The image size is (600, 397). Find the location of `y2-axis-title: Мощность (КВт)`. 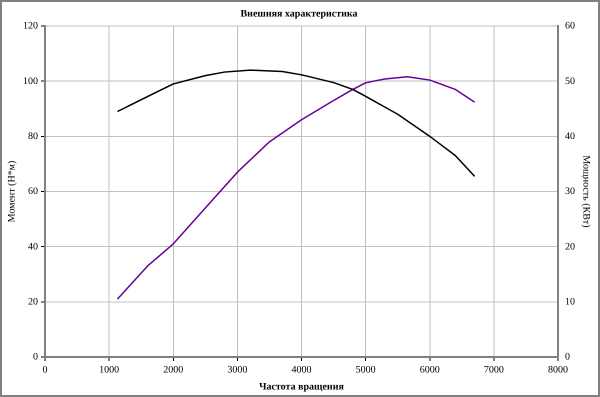

y2-axis-title: Мощность (КВт) is located at coordinates (586, 191).